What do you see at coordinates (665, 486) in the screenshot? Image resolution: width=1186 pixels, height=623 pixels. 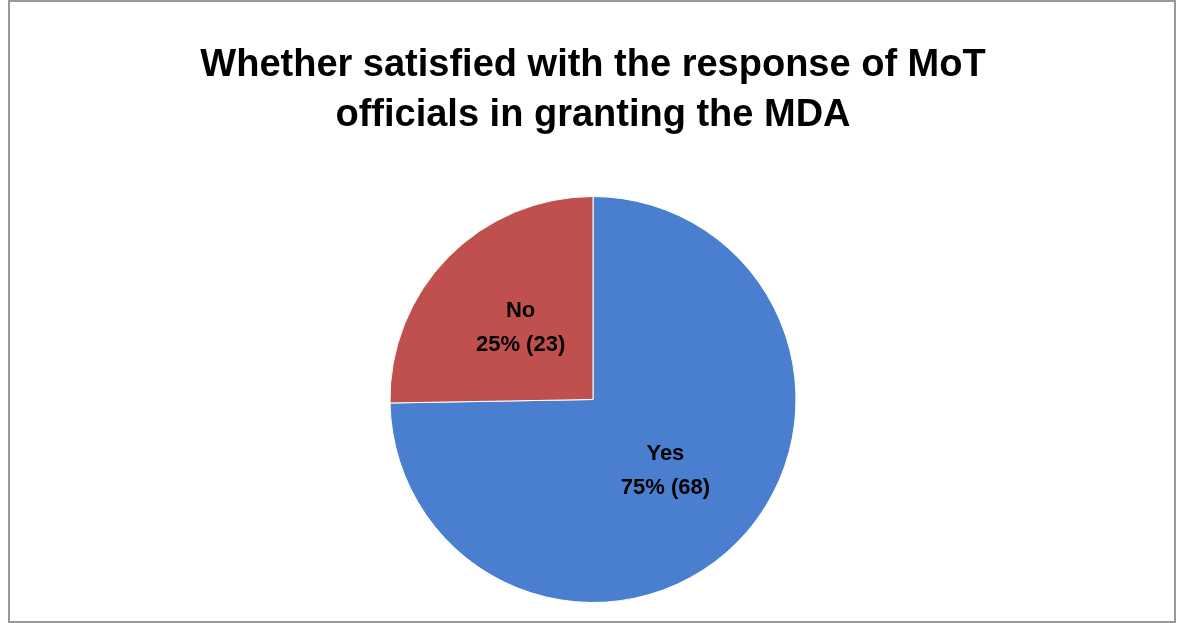 I see `data-label: 75% (68)` at bounding box center [665, 486].